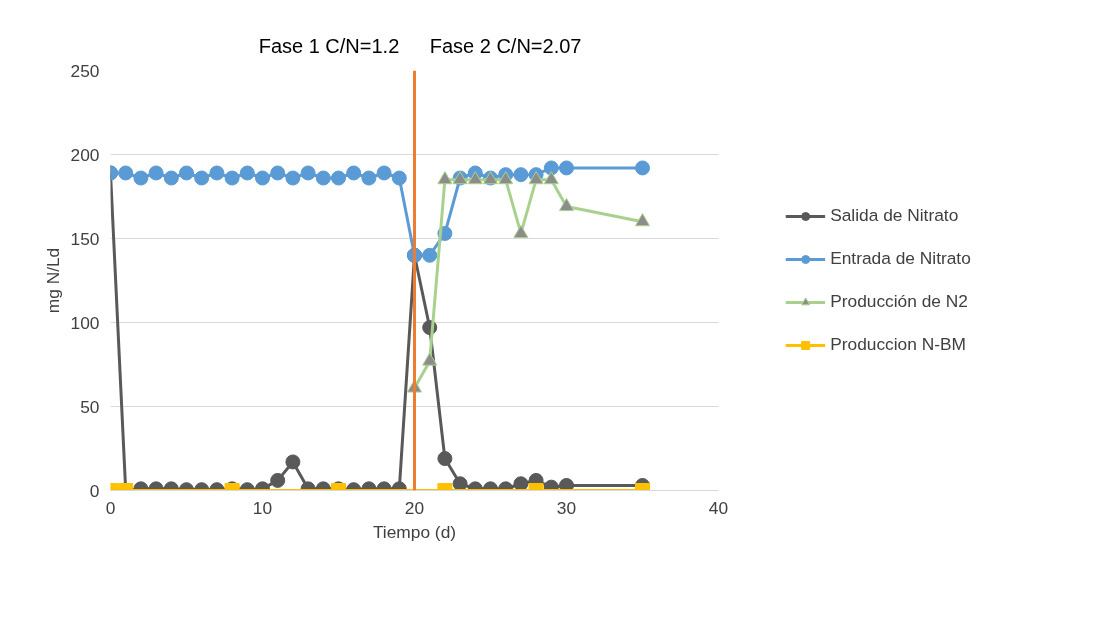 The height and width of the screenshot is (642, 1115). I want to click on y-axis-title: mg N/Ld, so click(52, 280).